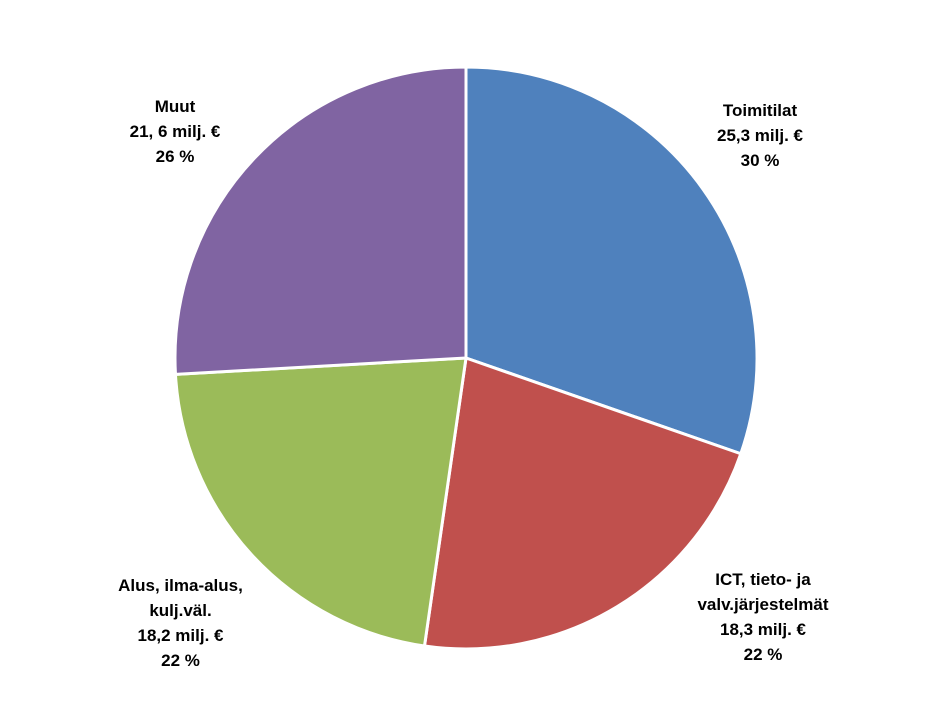  What do you see at coordinates (582, 503) in the screenshot?
I see `pie-slice-ict` at bounding box center [582, 503].